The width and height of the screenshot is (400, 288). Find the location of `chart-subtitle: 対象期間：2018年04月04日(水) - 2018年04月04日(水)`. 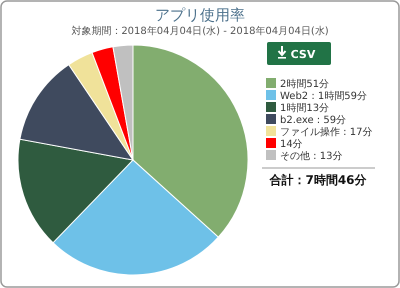

chart-subtitle: 対象期間：2018年04月04日(水) - 2018年04月04日(水) is located at coordinates (200, 31).